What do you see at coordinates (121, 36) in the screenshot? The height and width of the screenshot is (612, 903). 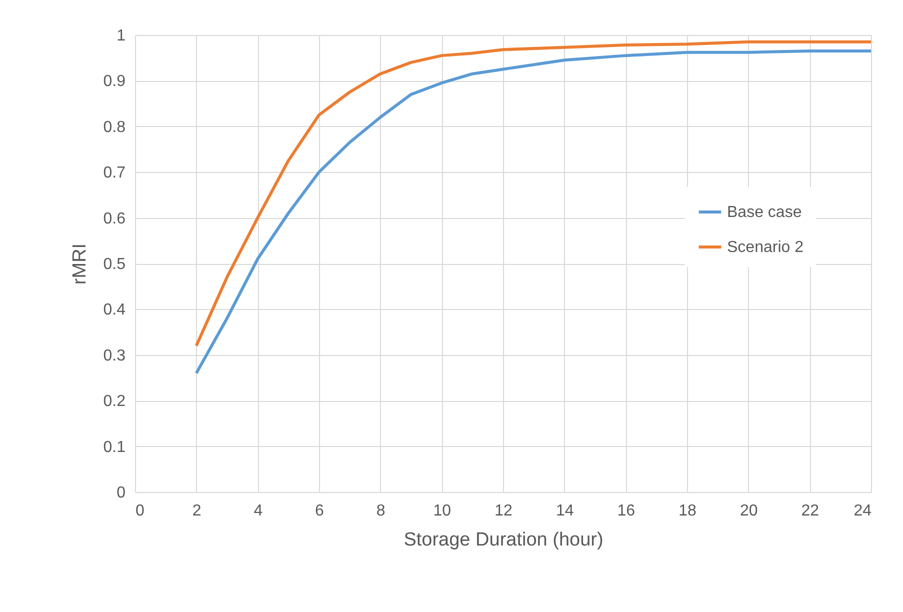 I see `y-tick-label: 1` at bounding box center [121, 36].